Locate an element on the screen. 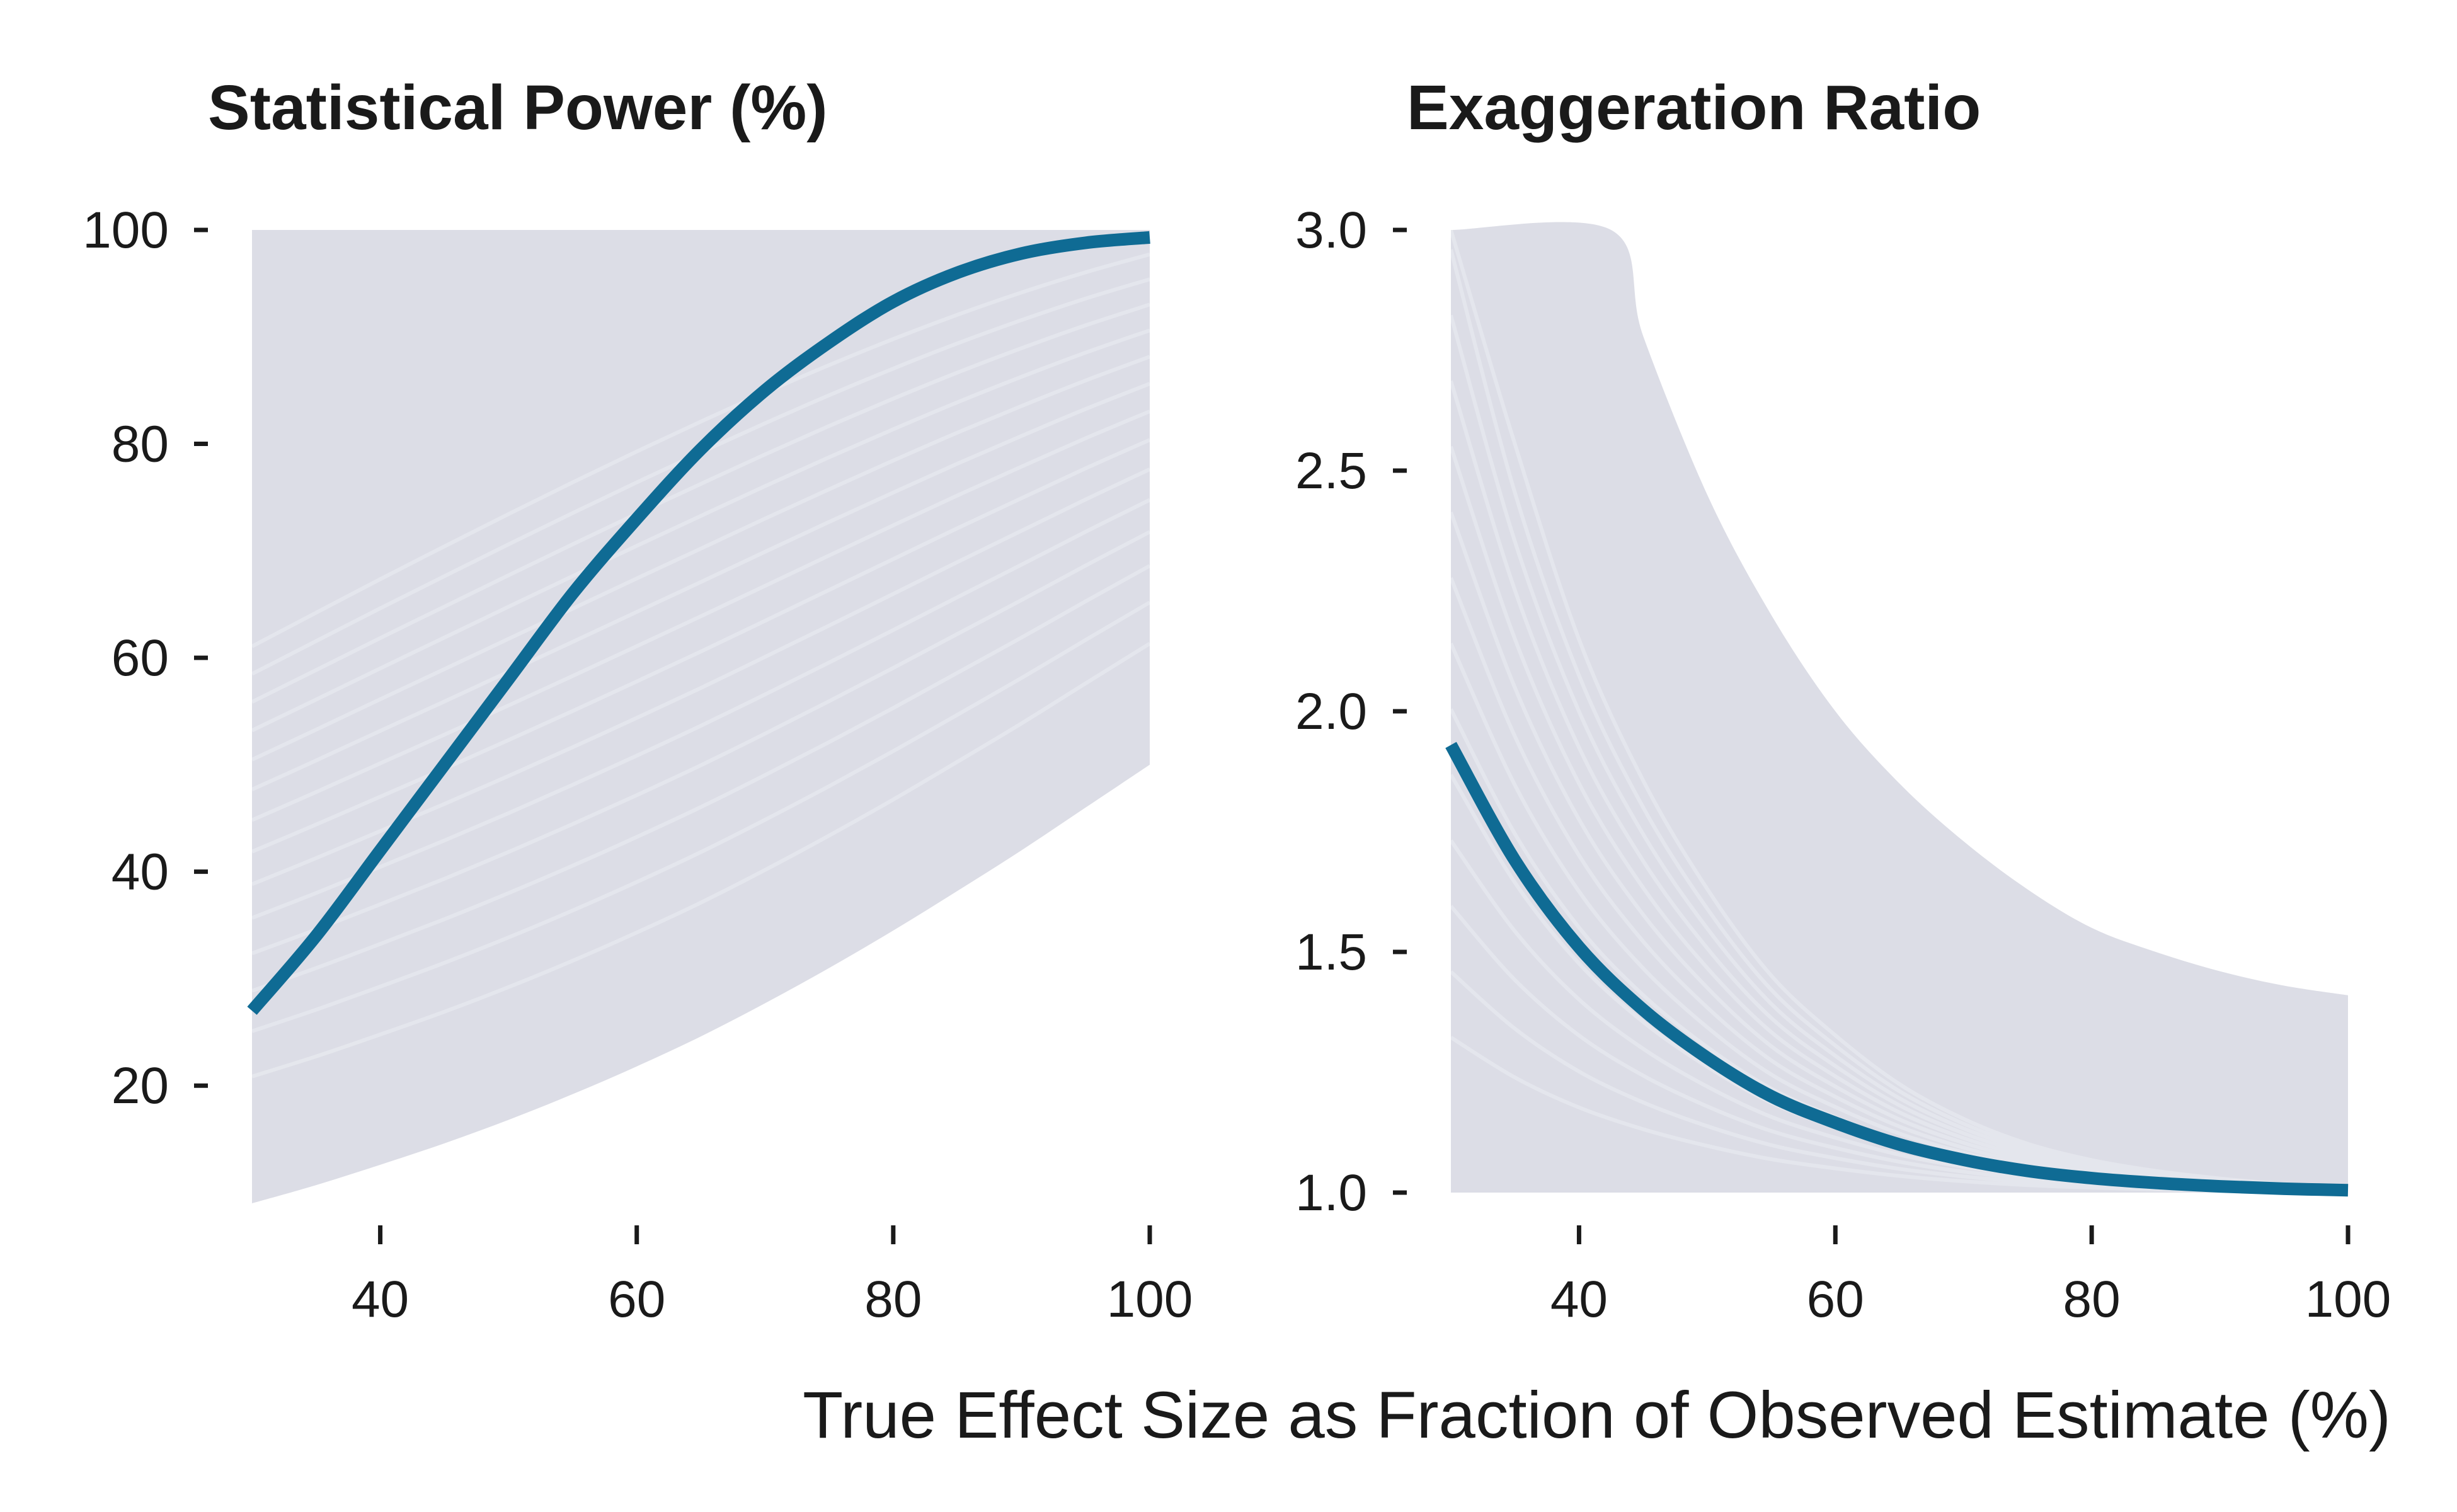 The height and width of the screenshot is (1512, 2457). y-tick-label: 3.0 is located at coordinates (1331, 230).